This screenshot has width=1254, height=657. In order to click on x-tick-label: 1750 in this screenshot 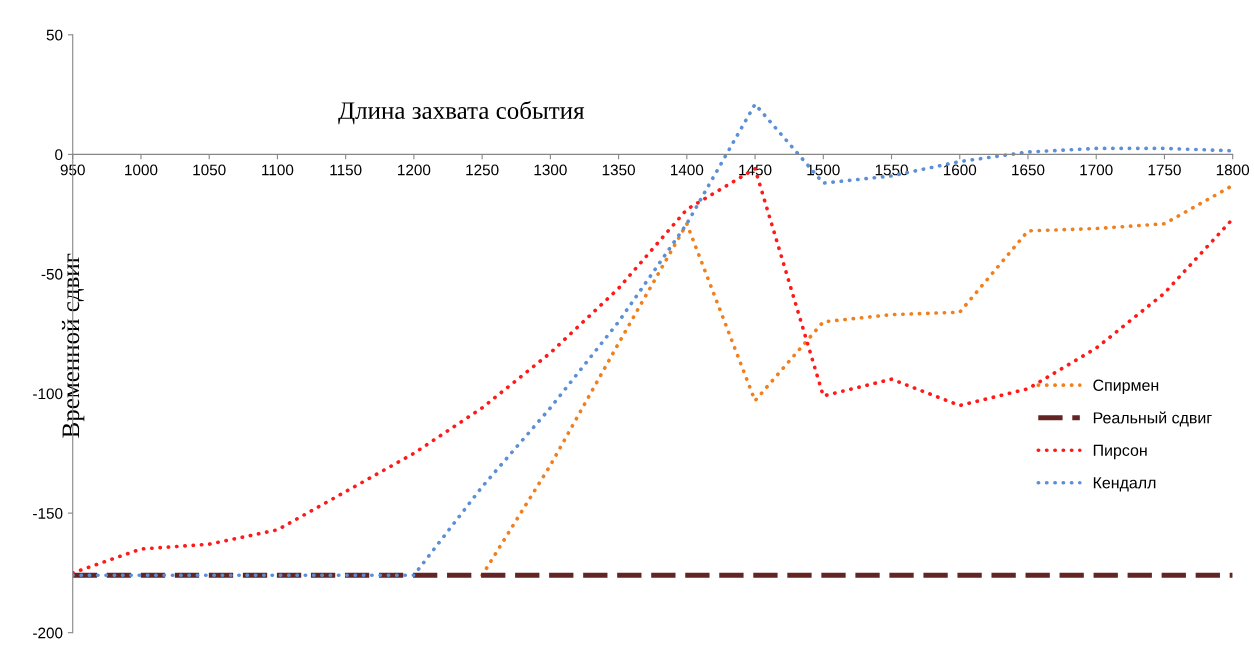, I will do `click(1164, 170)`.